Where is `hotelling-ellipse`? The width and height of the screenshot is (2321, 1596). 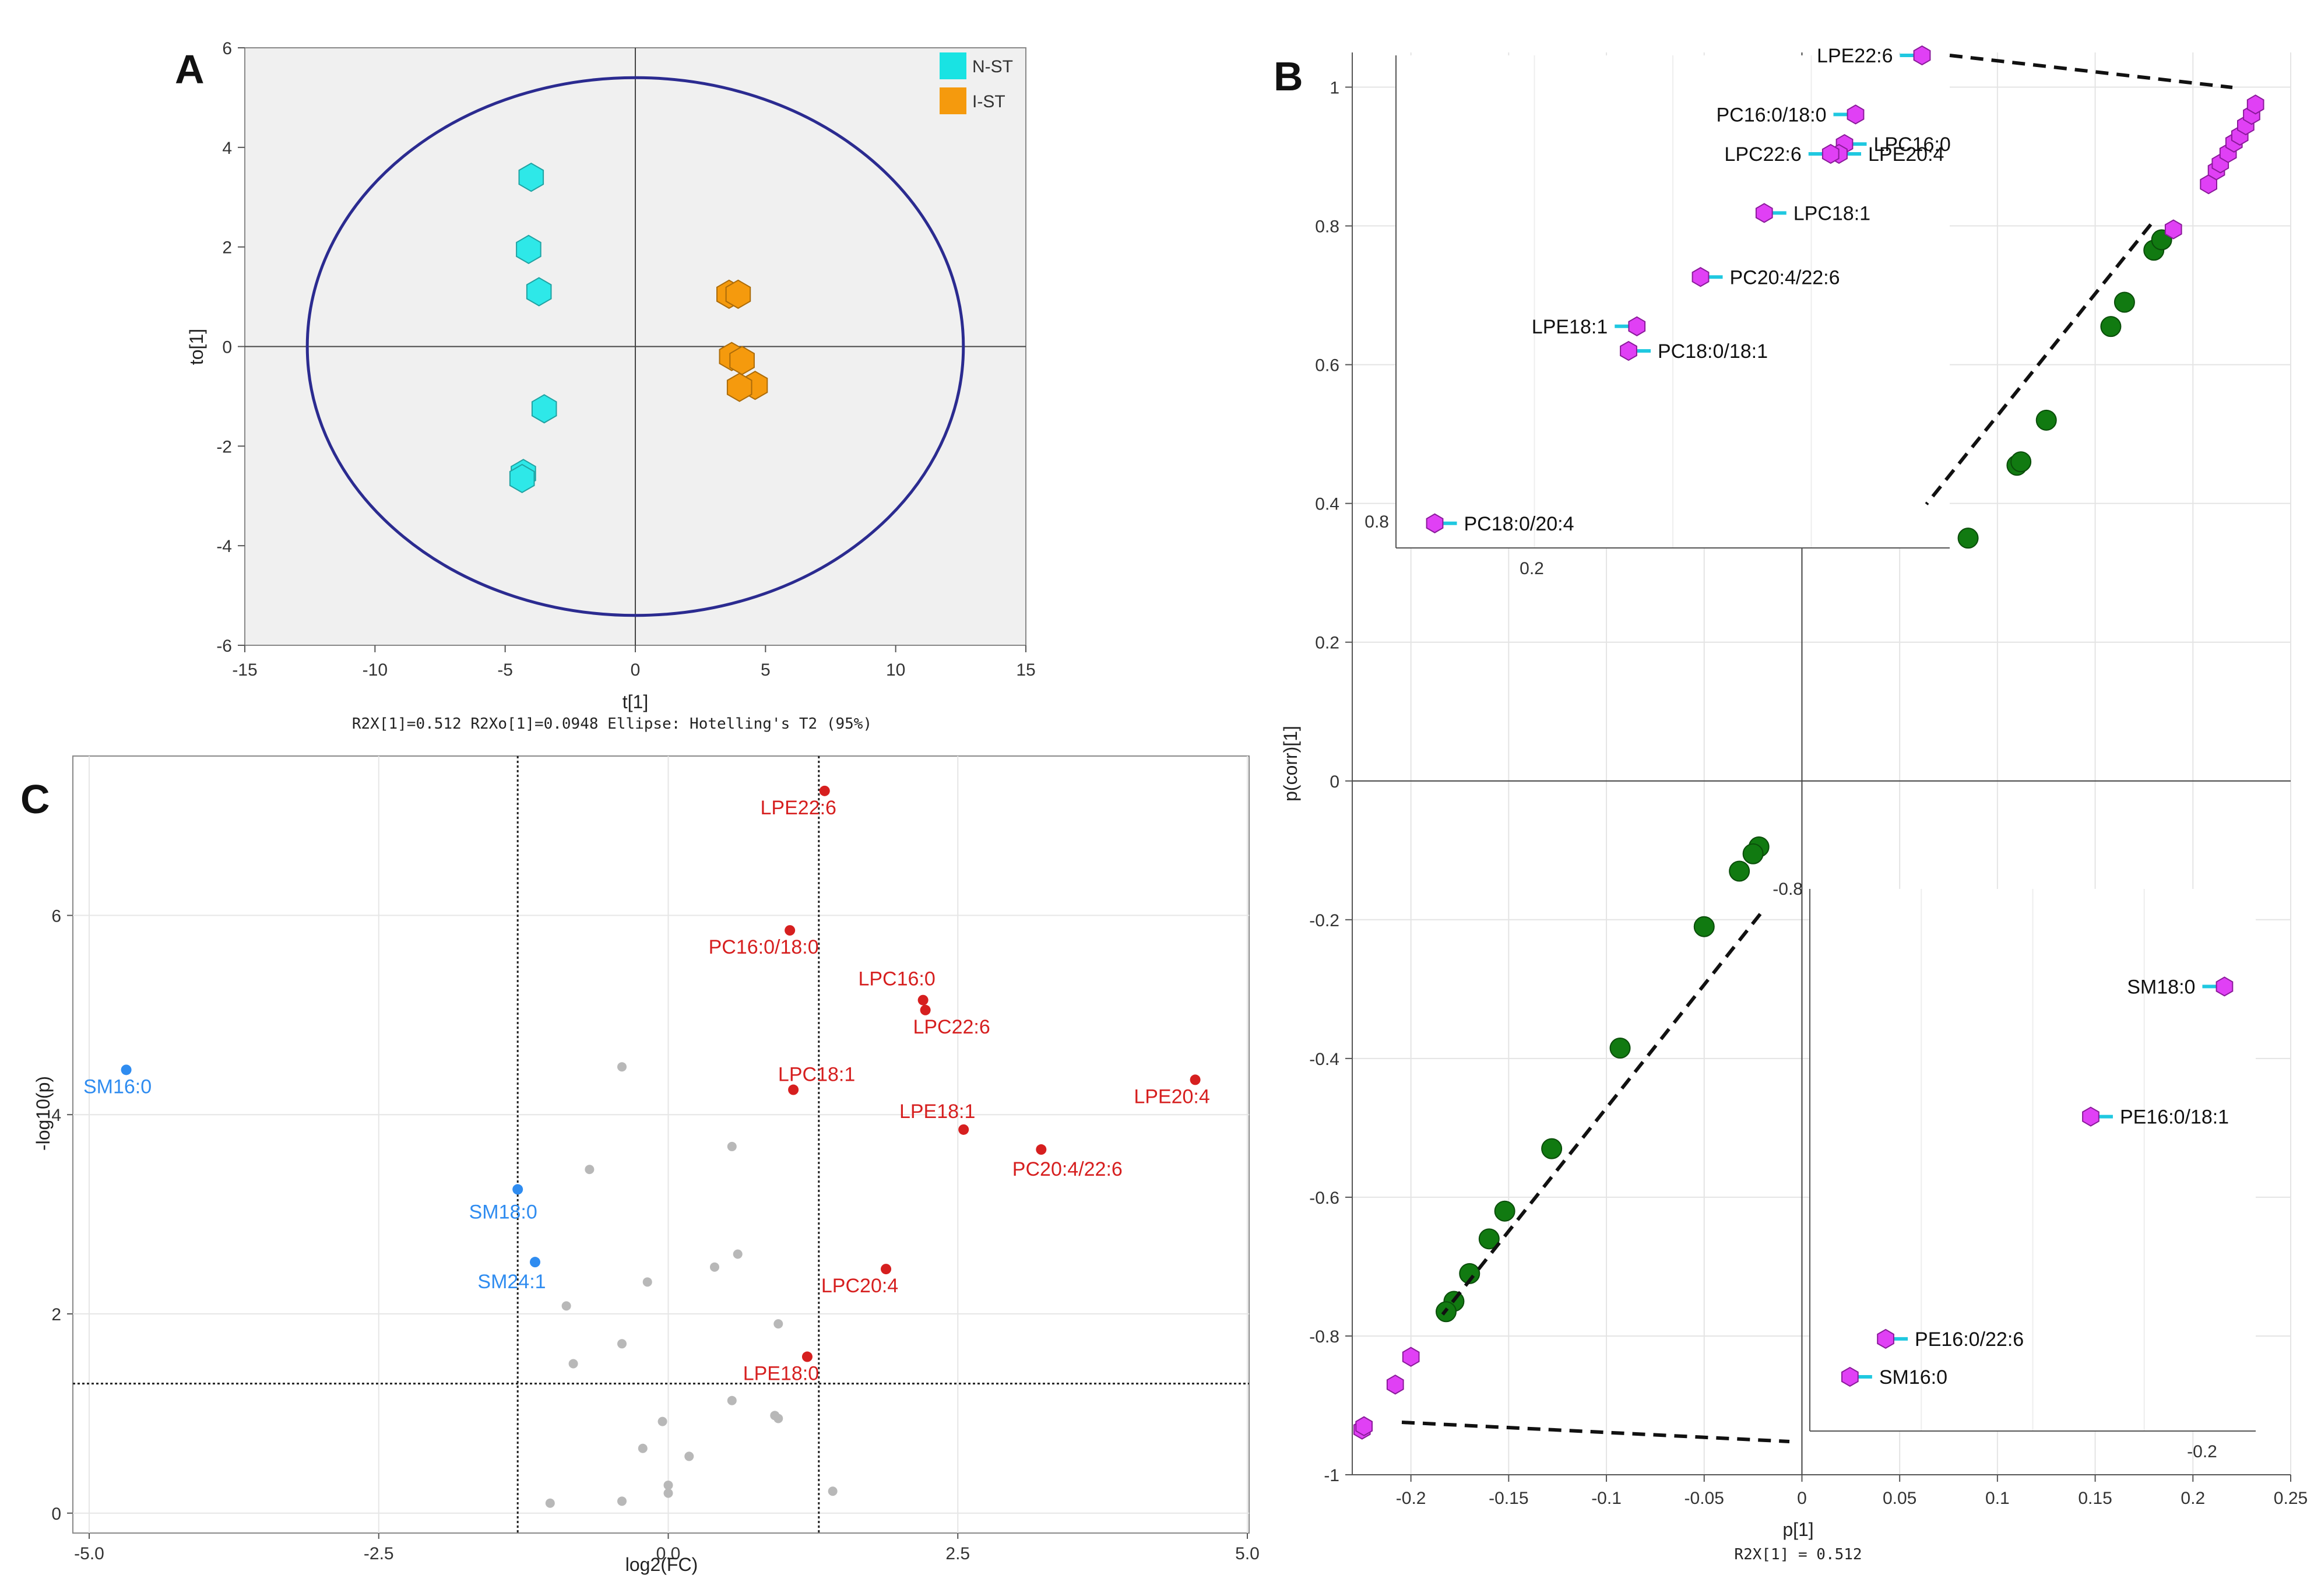
hotelling-ellipse is located at coordinates (635, 346).